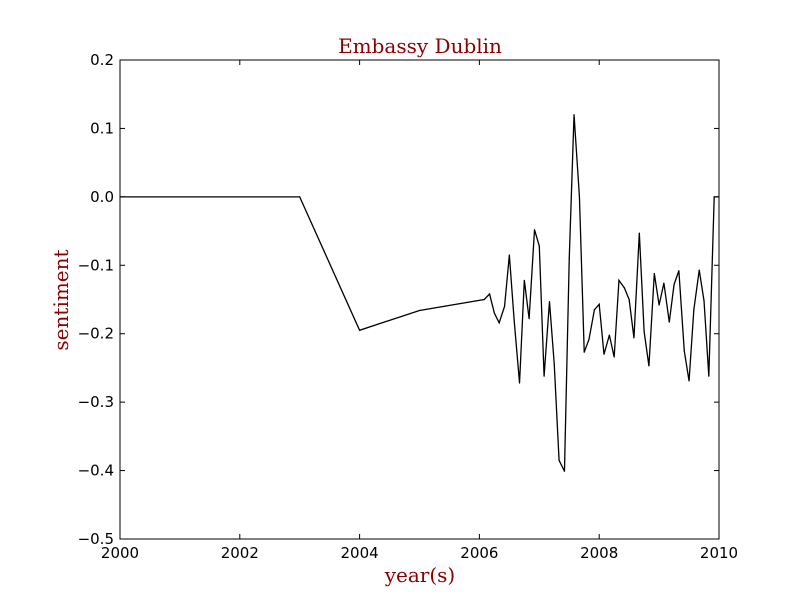  Describe the element at coordinates (61, 299) in the screenshot. I see `y-axis-title: sentiment` at that location.